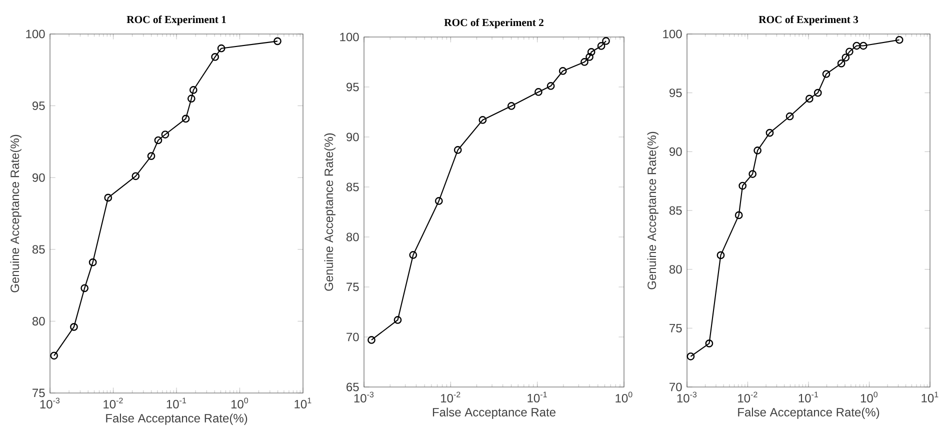 Image resolution: width=952 pixels, height=441 pixels. What do you see at coordinates (808, 21) in the screenshot?
I see `chart-title: ROC of Experiment 3` at bounding box center [808, 21].